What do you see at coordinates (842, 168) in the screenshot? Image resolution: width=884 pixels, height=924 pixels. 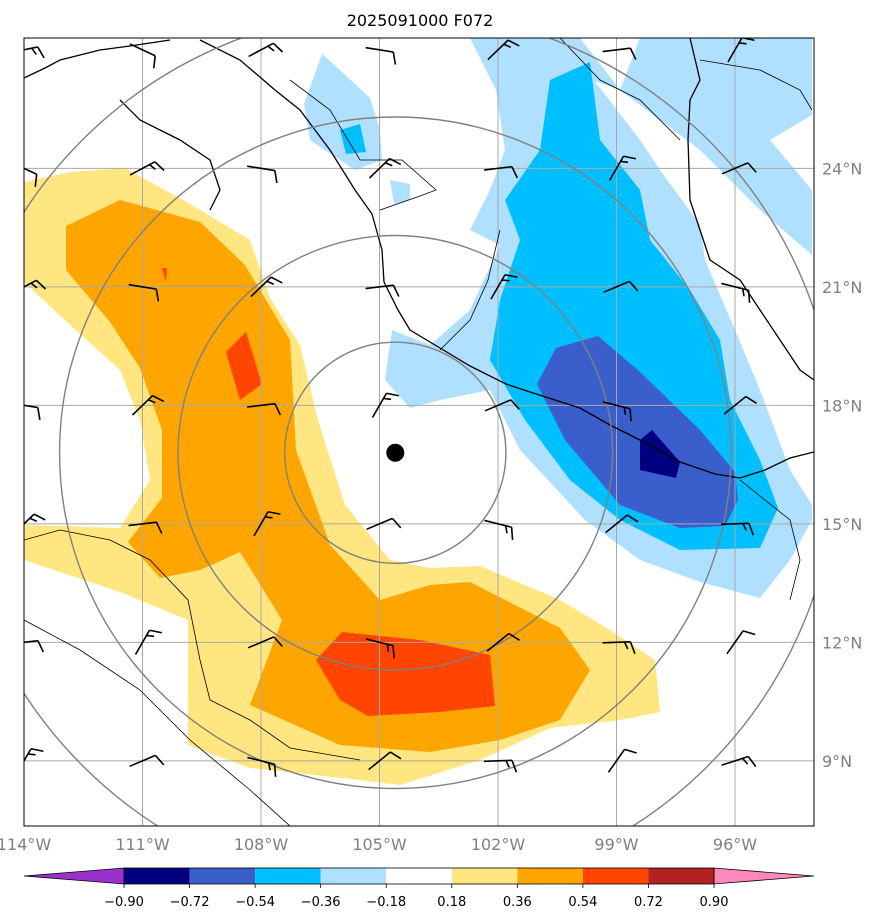 I see `latitude-label: 24°N` at bounding box center [842, 168].